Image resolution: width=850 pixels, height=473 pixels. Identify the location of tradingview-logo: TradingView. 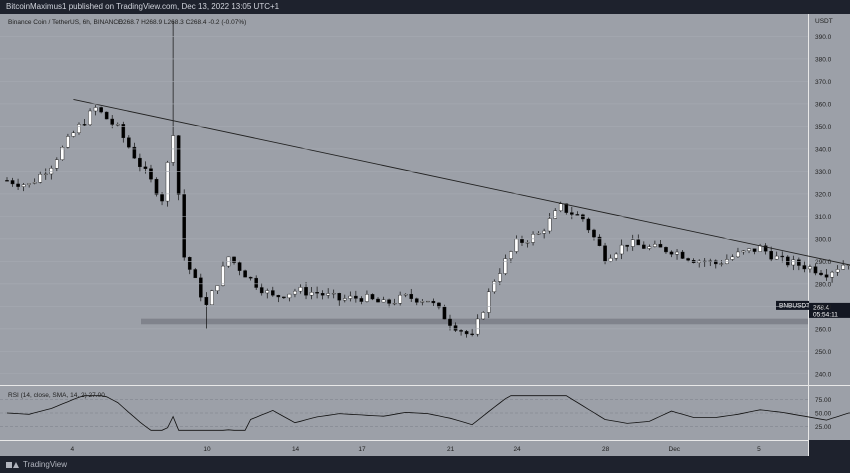
(36, 464).